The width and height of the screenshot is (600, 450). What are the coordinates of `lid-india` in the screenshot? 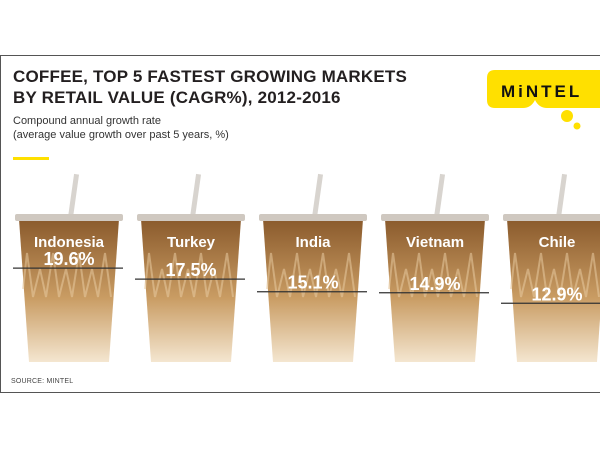 It's located at (313, 217).